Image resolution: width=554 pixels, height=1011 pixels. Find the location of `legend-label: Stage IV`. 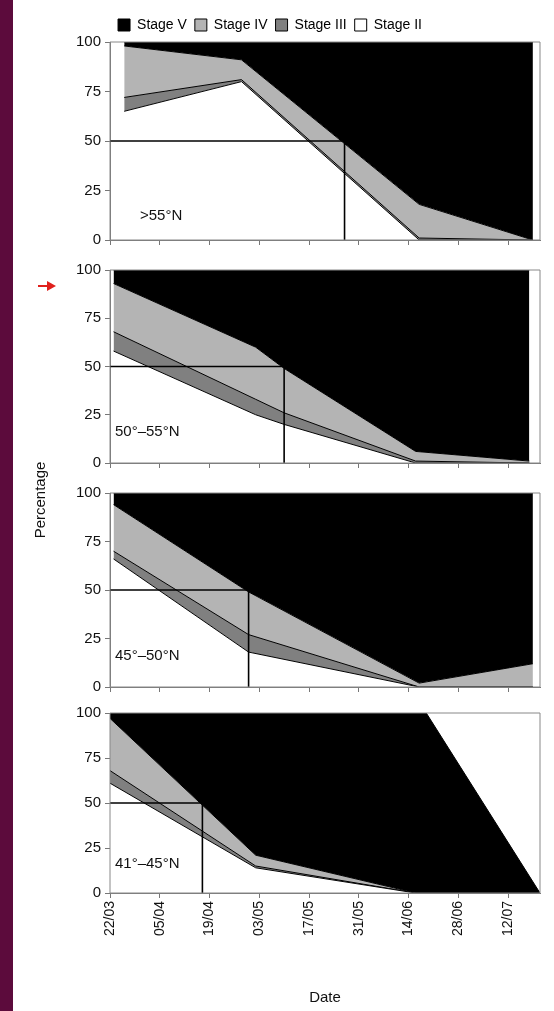

legend-label: Stage IV is located at coordinates (241, 23).